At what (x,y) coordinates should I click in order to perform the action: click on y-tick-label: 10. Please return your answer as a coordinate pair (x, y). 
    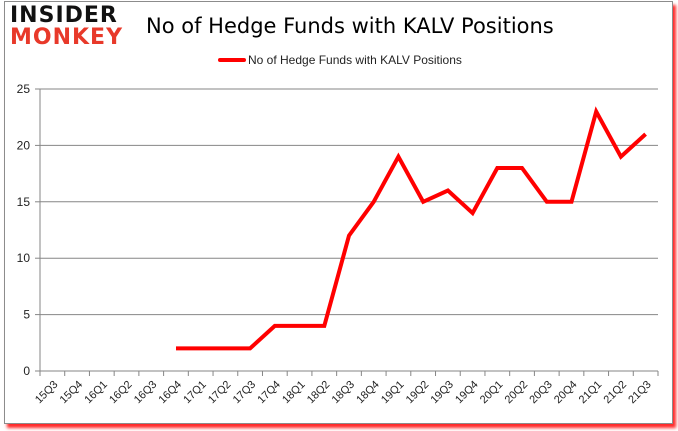
    Looking at the image, I should click on (24, 258).